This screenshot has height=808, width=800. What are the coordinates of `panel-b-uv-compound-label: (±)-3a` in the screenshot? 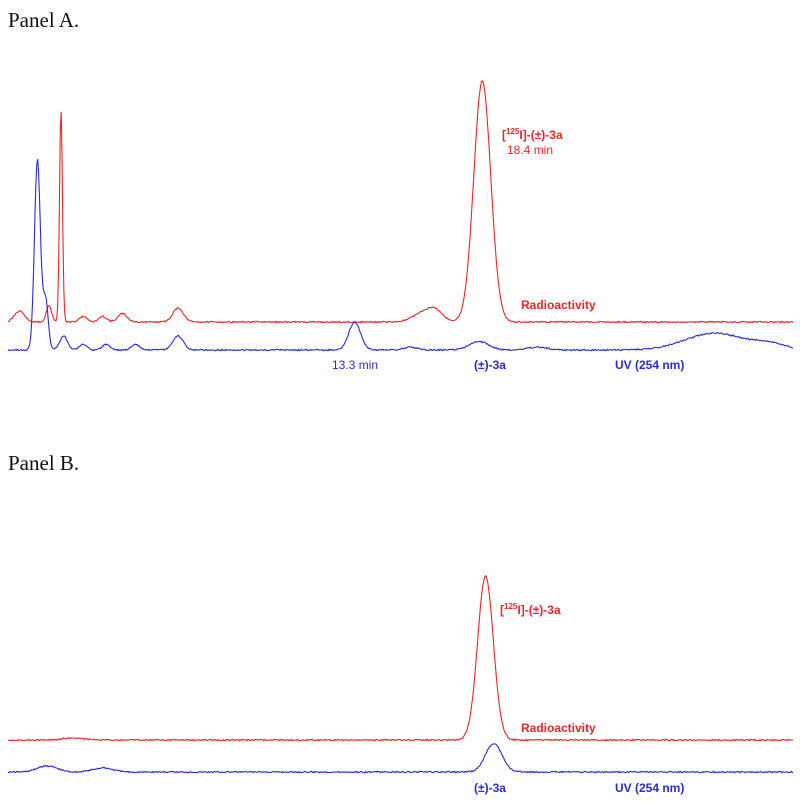 It's located at (490, 788).